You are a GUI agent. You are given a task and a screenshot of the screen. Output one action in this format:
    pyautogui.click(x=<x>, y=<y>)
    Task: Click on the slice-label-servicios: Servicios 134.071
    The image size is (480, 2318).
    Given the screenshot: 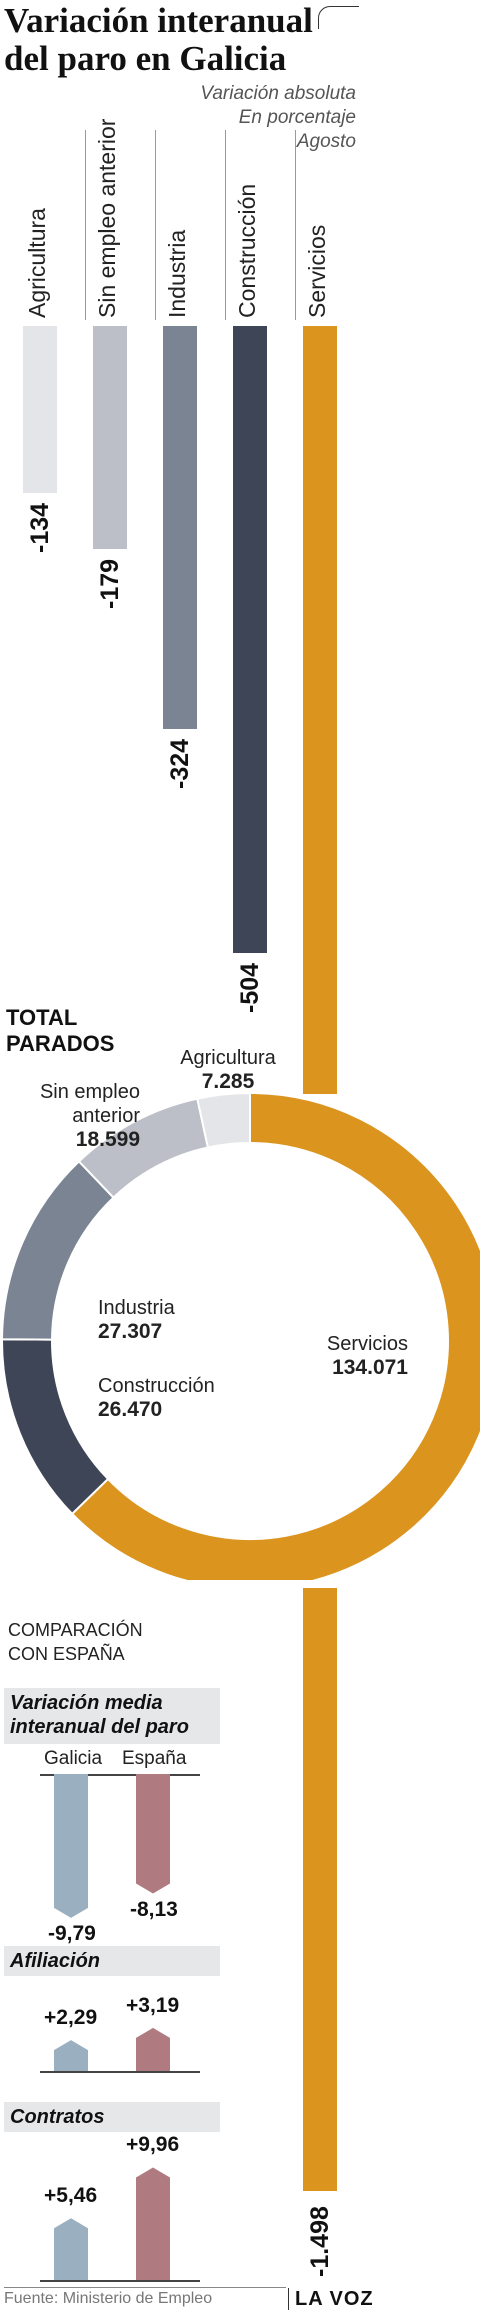 What is the action you would take?
    pyautogui.click(x=365, y=1356)
    